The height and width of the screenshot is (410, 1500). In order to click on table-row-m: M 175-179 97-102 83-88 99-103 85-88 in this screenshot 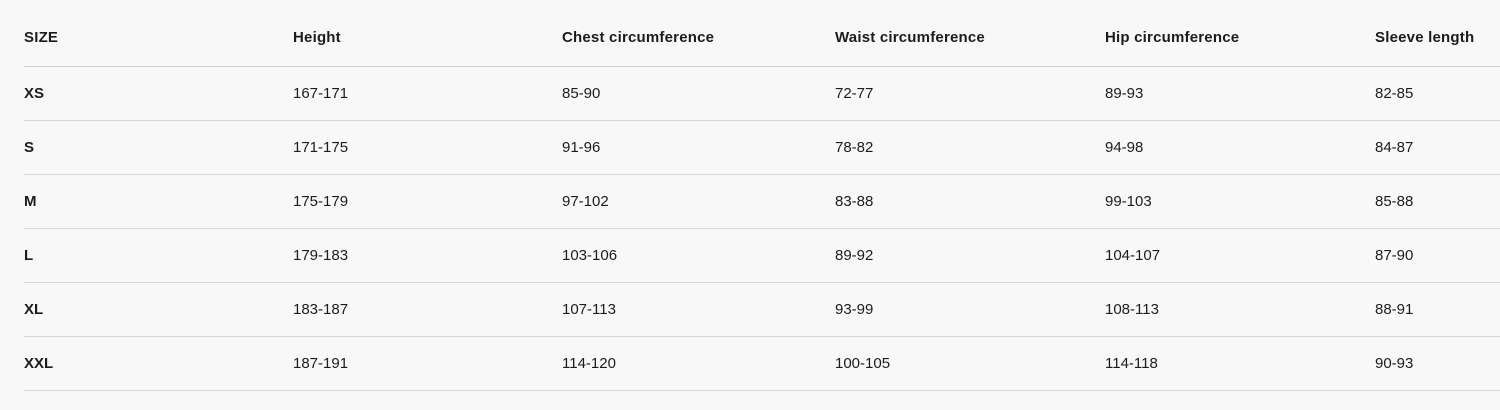, I will do `click(762, 201)`.